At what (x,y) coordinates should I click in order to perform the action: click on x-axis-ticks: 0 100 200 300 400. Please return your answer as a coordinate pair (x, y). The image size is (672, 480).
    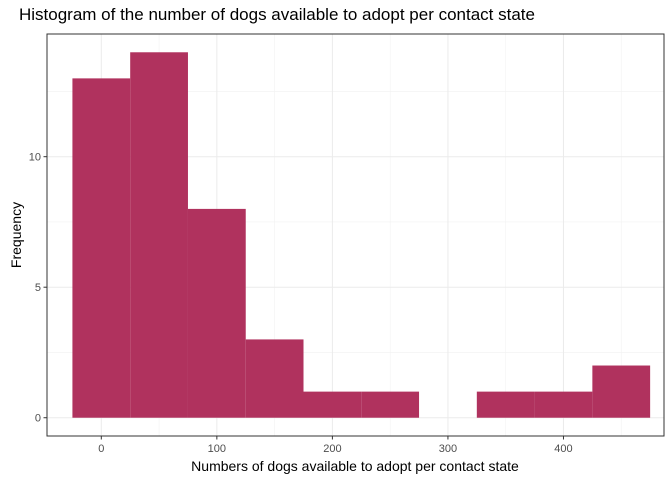
    Looking at the image, I should click on (335, 445).